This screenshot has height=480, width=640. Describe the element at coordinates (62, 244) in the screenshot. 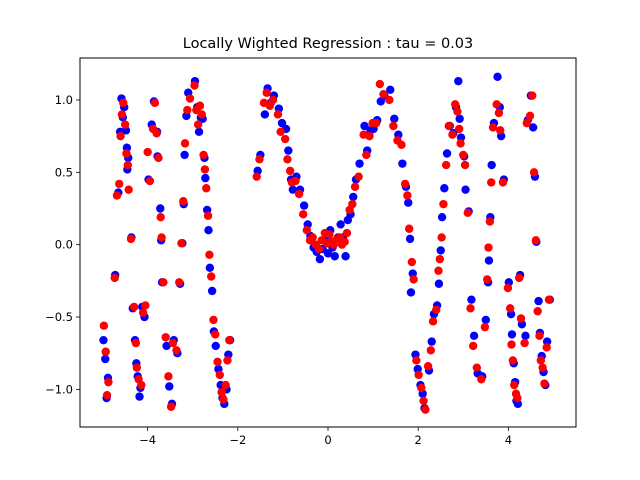

I see `y-axis: −1.0 −0.5 0.0 0.5 1.0` at that location.